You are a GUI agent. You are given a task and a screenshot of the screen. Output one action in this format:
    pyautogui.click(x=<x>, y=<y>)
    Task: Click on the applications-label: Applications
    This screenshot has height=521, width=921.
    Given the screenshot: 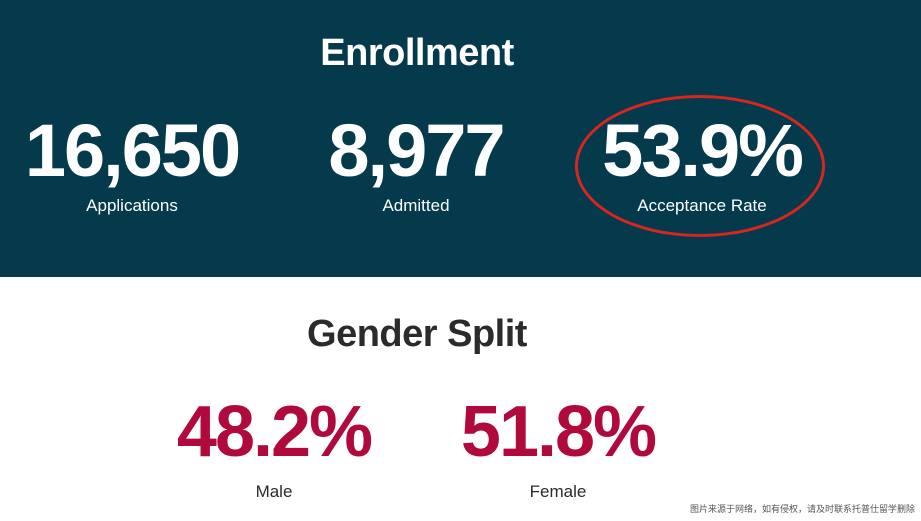 What is the action you would take?
    pyautogui.click(x=132, y=205)
    